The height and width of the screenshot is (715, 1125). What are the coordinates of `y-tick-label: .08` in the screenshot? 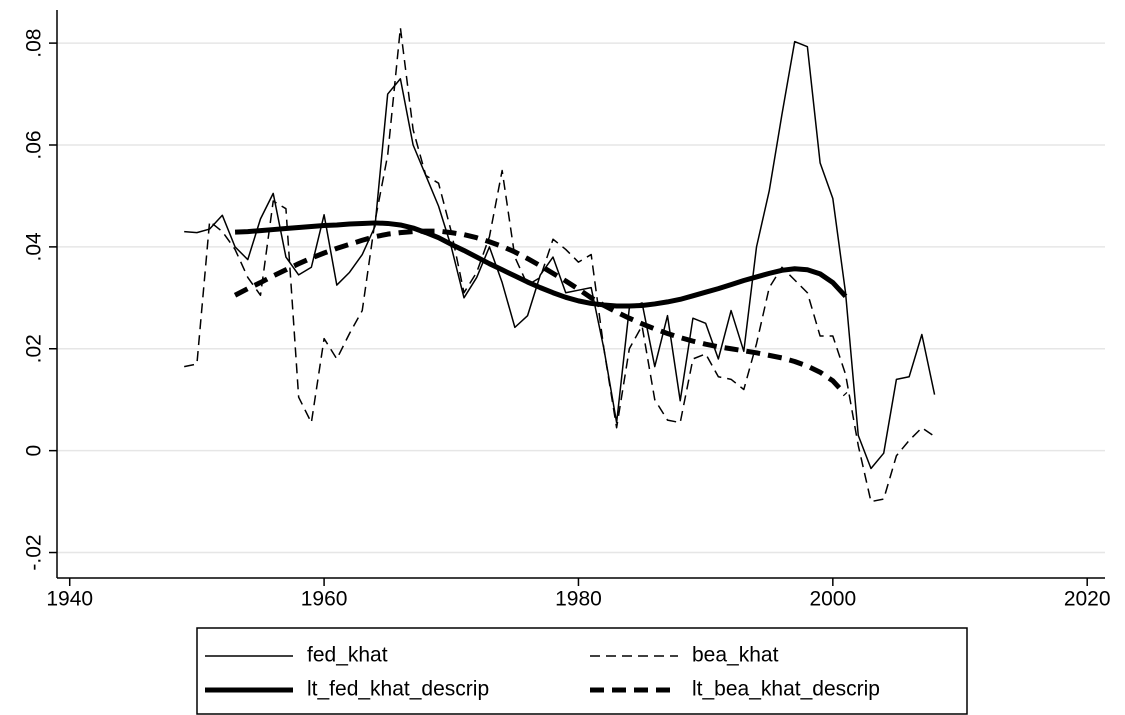 It's located at (34, 43).